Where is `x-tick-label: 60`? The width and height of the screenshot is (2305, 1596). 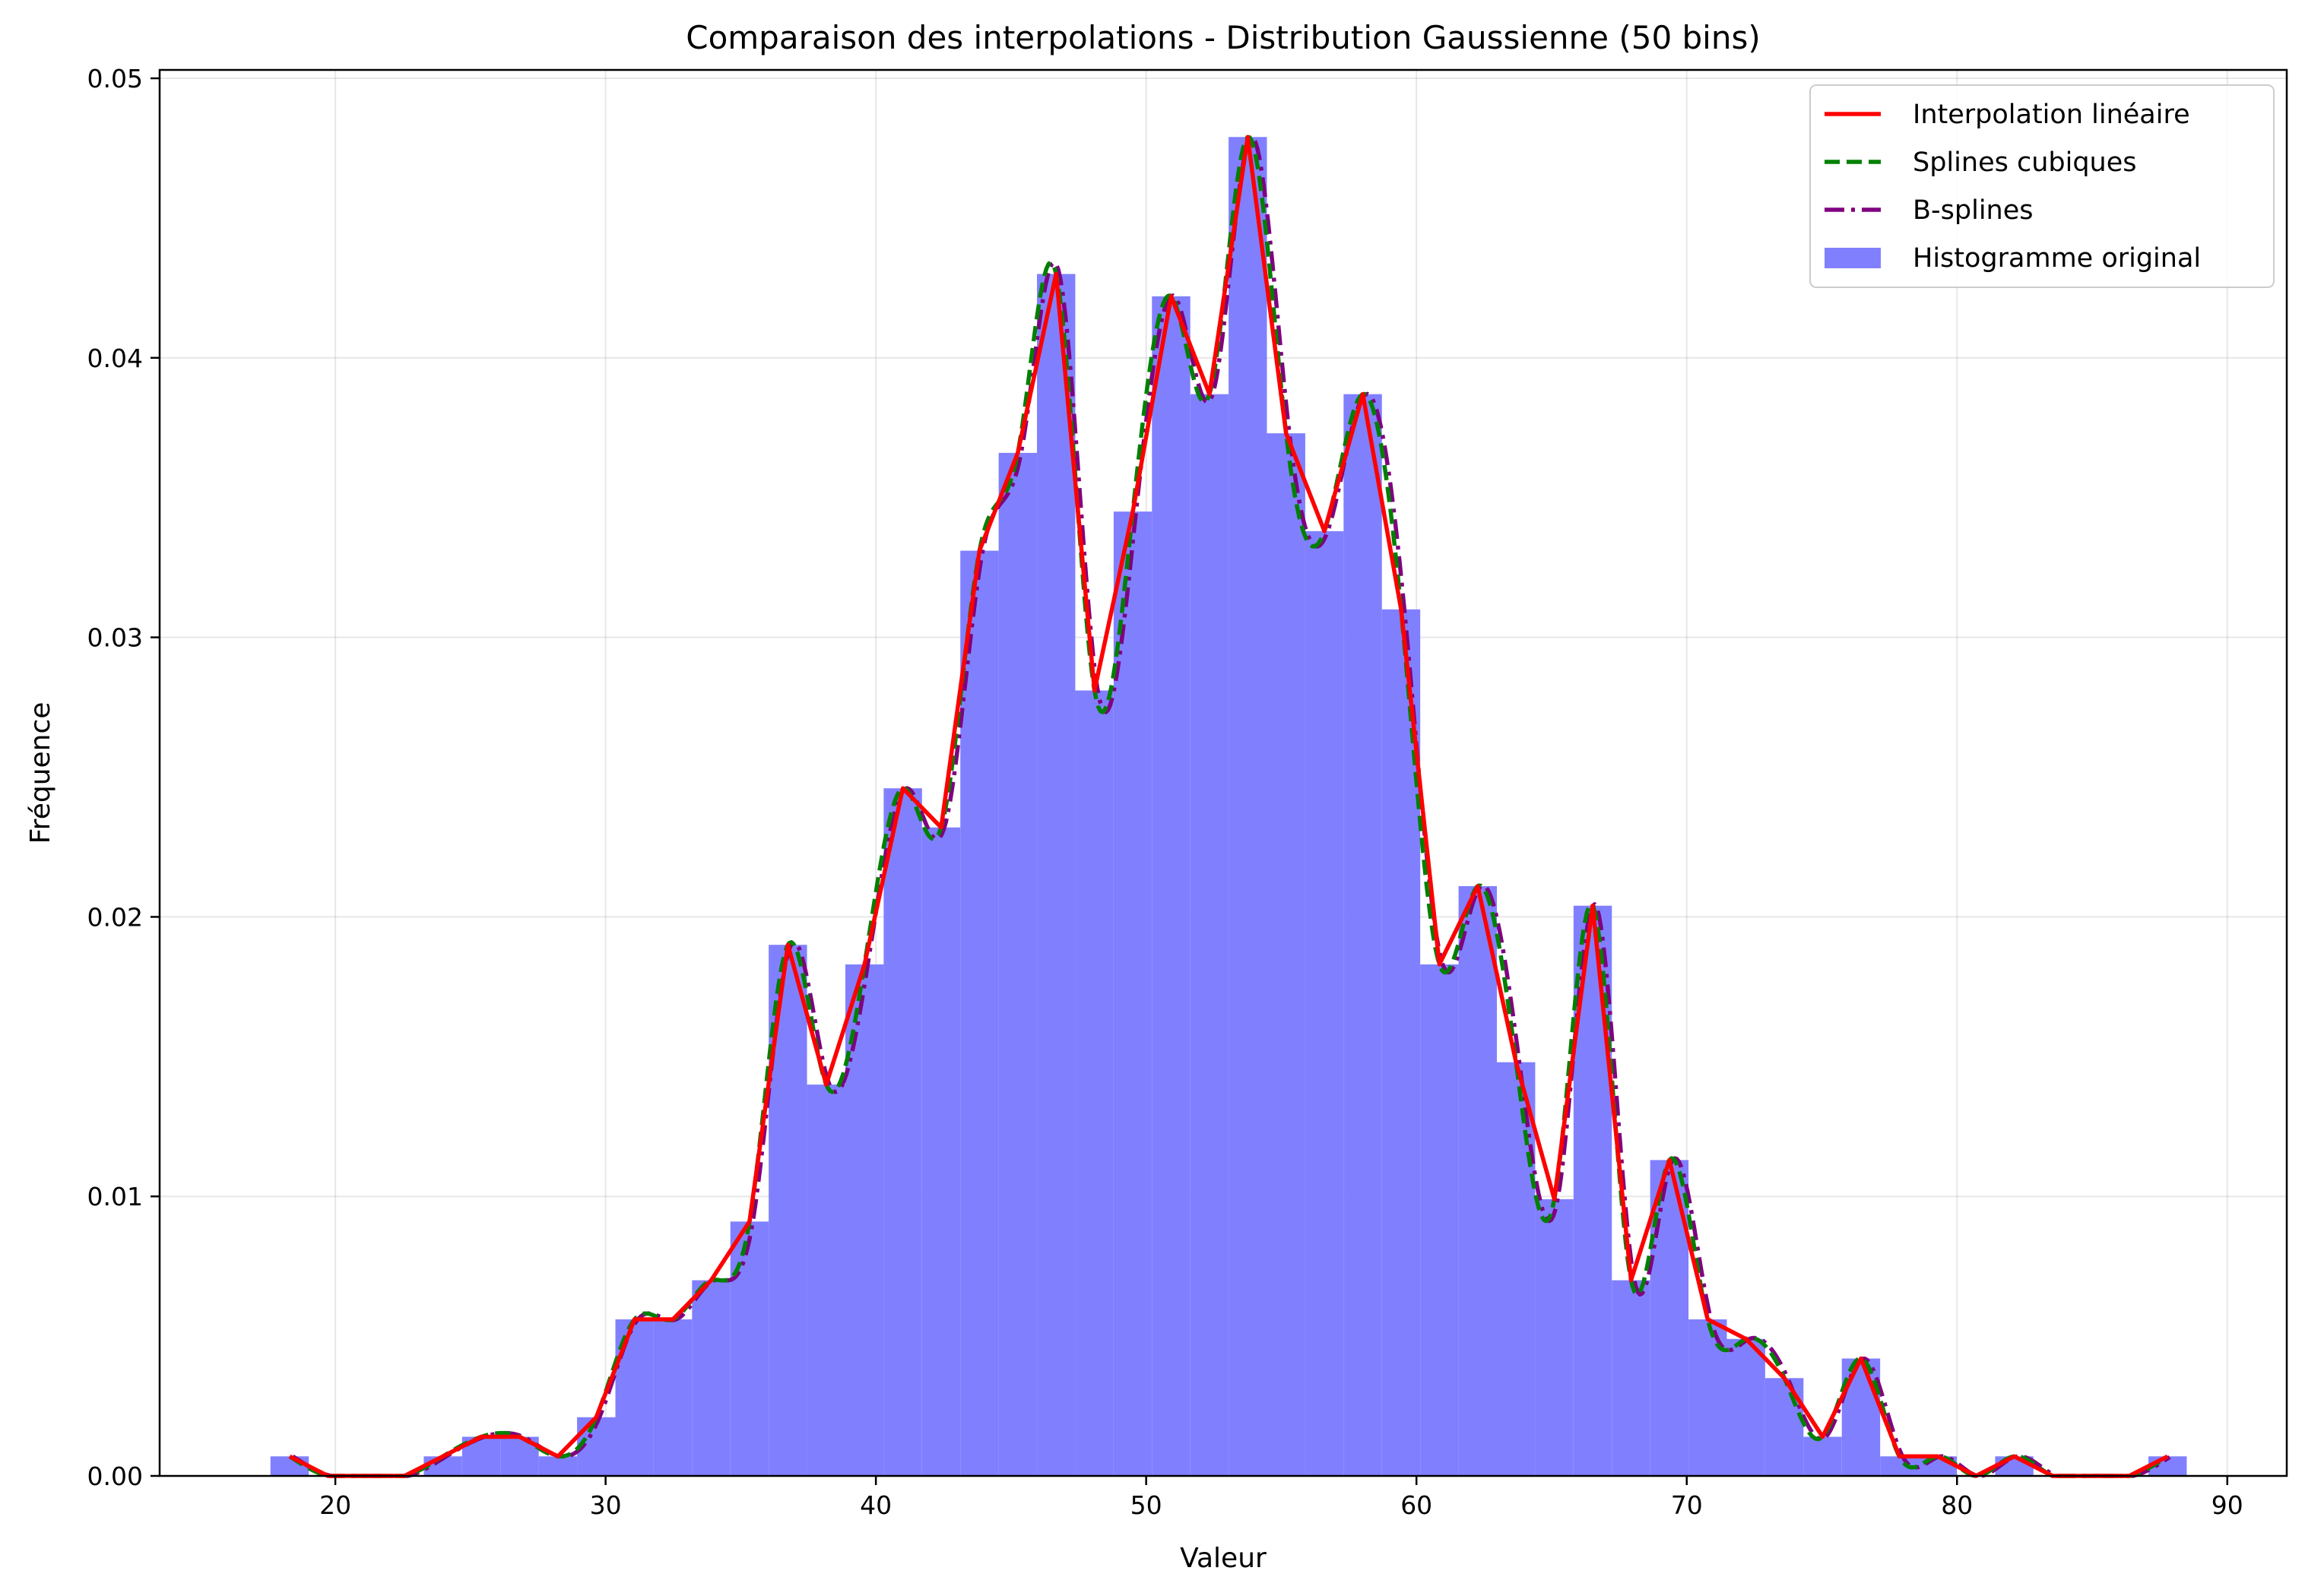 x-tick-label: 60 is located at coordinates (1416, 1505).